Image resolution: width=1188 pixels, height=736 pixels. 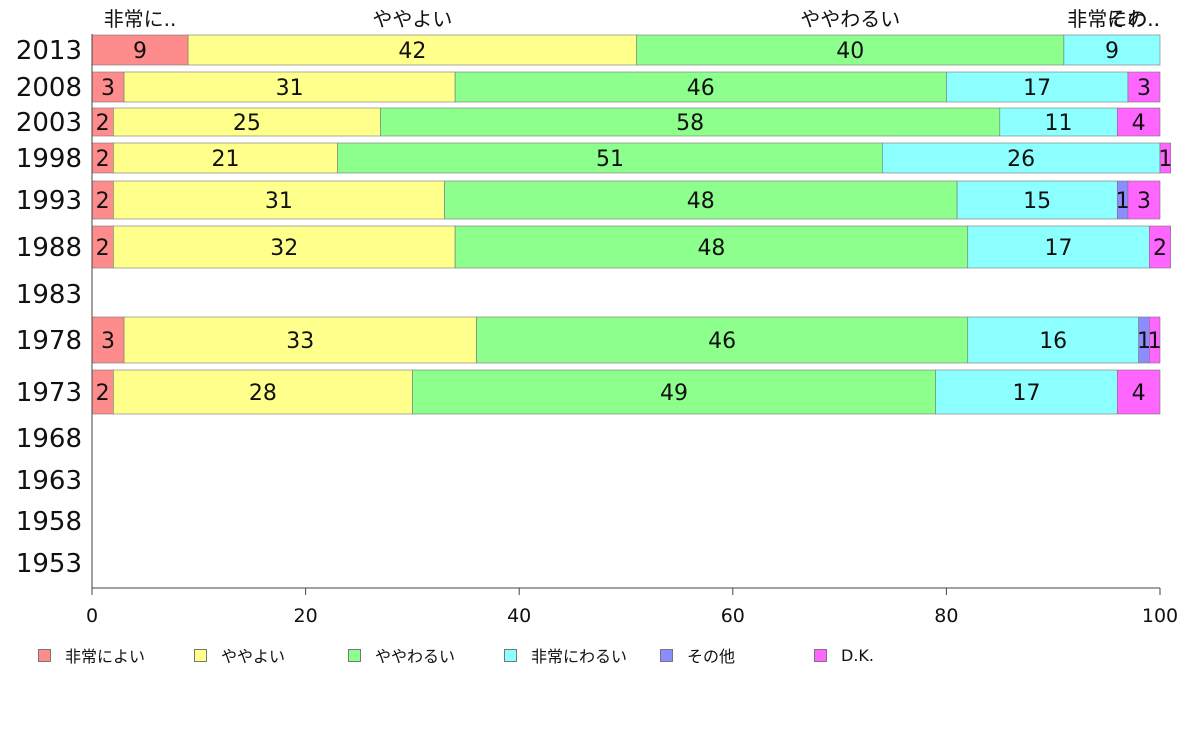 I want to click on data-label: 16, so click(x=1053, y=341).